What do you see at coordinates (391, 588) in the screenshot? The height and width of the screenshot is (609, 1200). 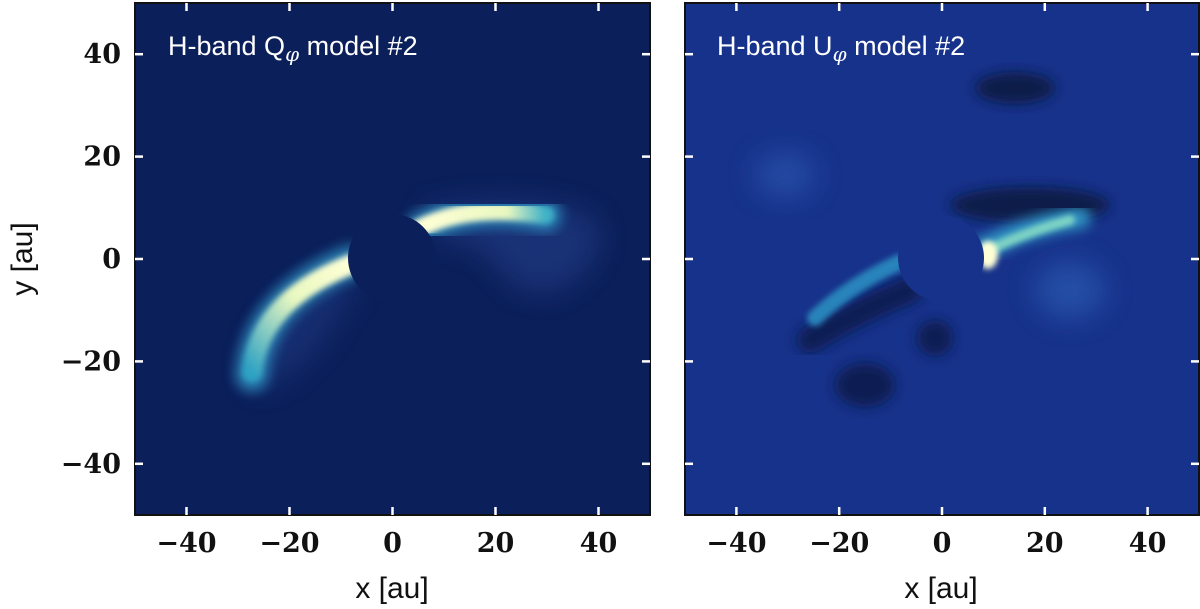 I see `x-axis-label-left: x [au]` at bounding box center [391, 588].